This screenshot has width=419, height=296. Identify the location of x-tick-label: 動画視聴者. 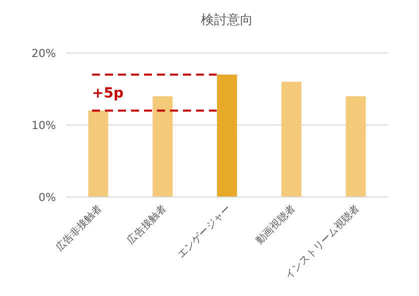
(276, 224).